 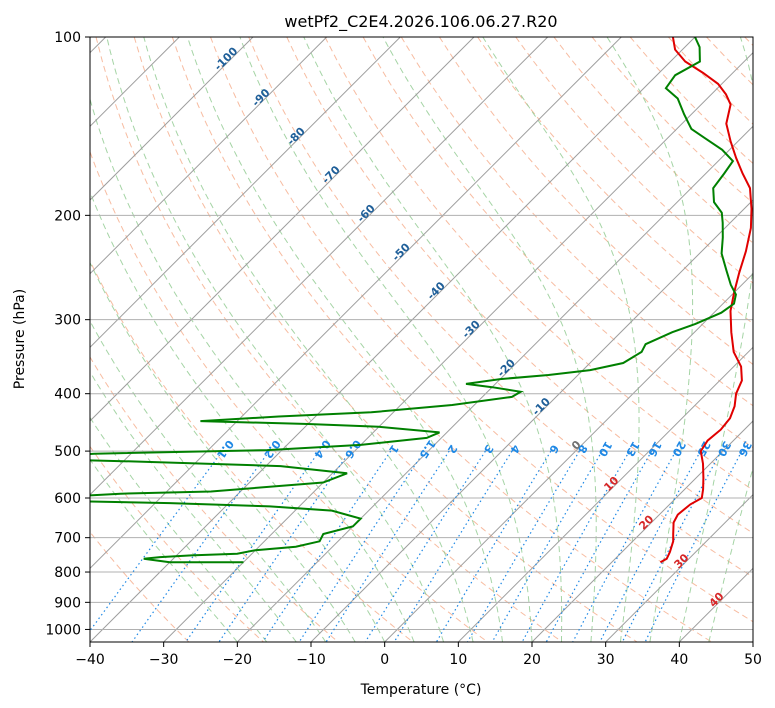 I want to click on x-tick-label: 40, so click(x=679, y=660).